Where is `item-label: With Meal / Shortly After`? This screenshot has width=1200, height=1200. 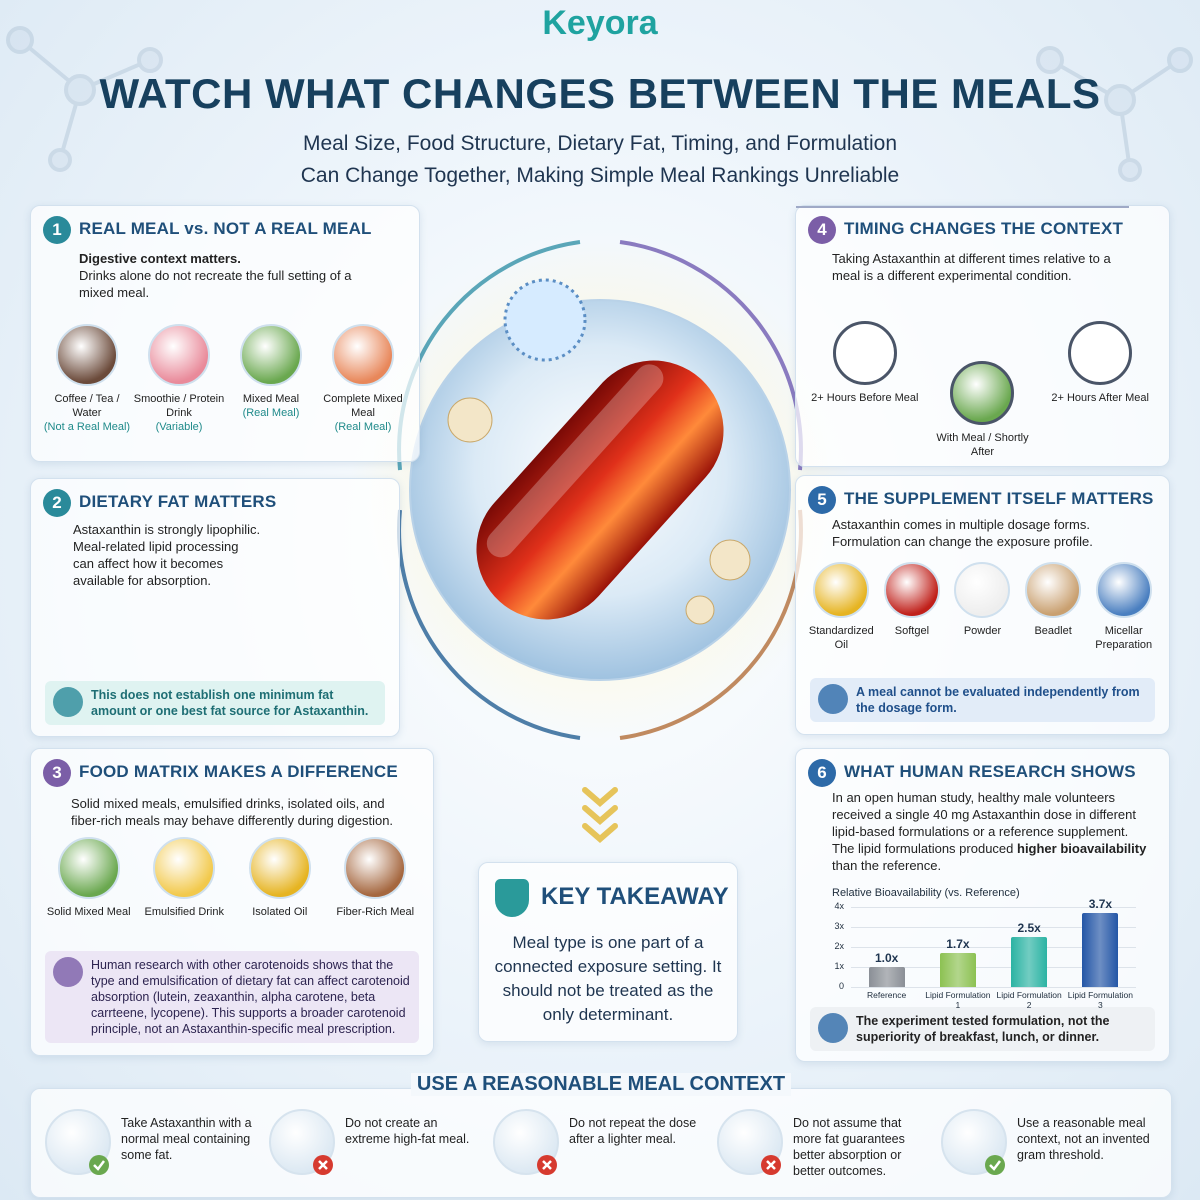
item-label: With Meal / Shortly After is located at coordinates (982, 445).